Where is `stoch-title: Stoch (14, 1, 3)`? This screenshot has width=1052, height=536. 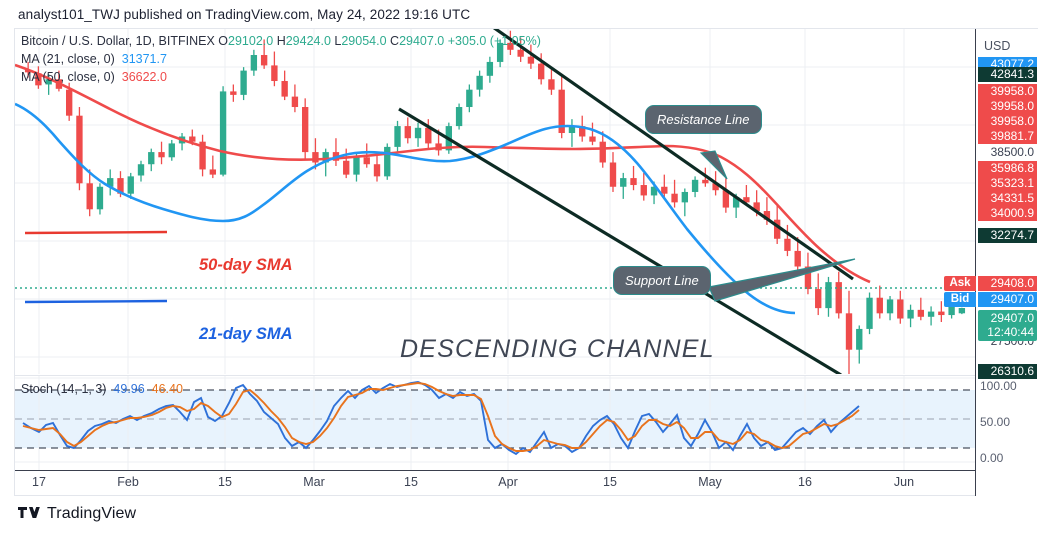 stoch-title: Stoch (14, 1, 3) is located at coordinates (64, 389).